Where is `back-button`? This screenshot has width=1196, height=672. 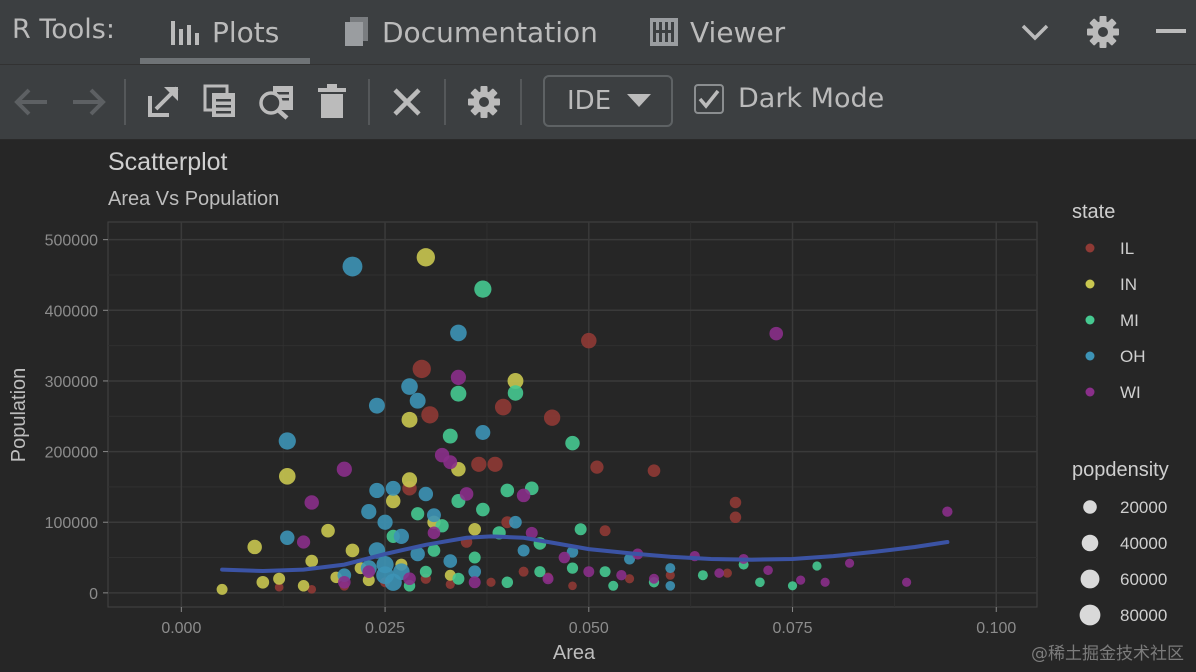
back-button is located at coordinates (31, 102).